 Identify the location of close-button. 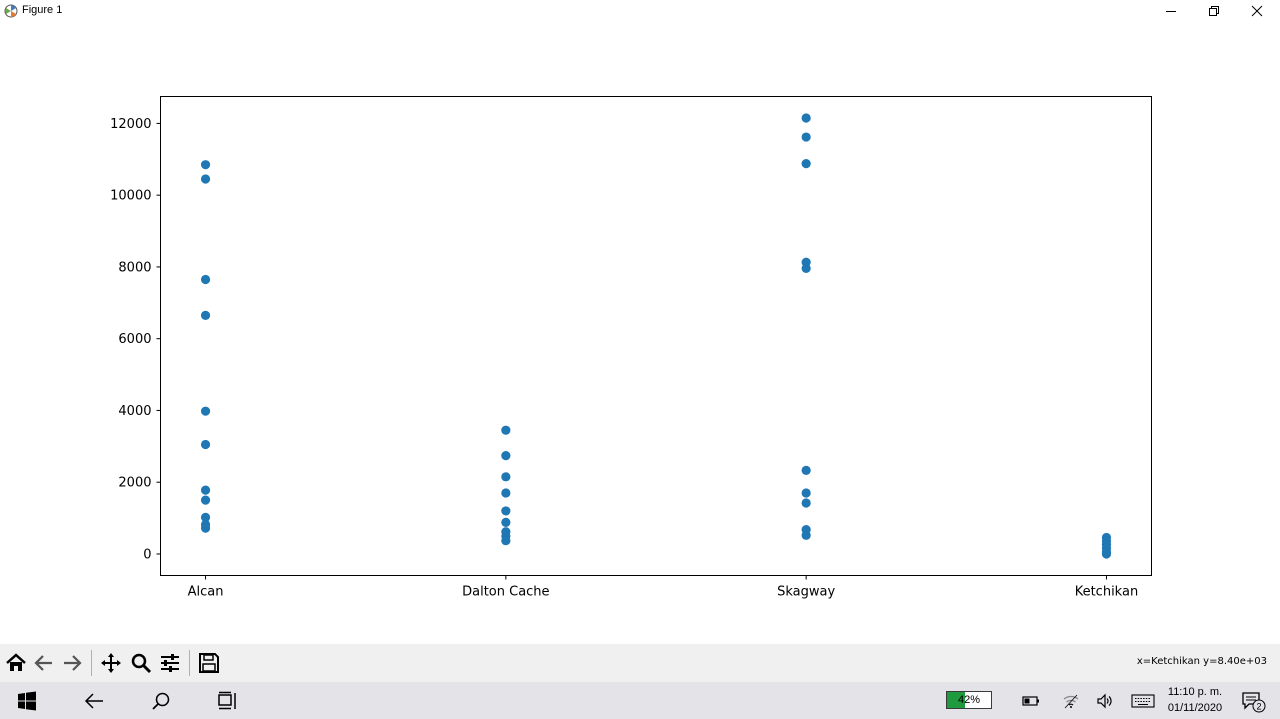
(1257, 11).